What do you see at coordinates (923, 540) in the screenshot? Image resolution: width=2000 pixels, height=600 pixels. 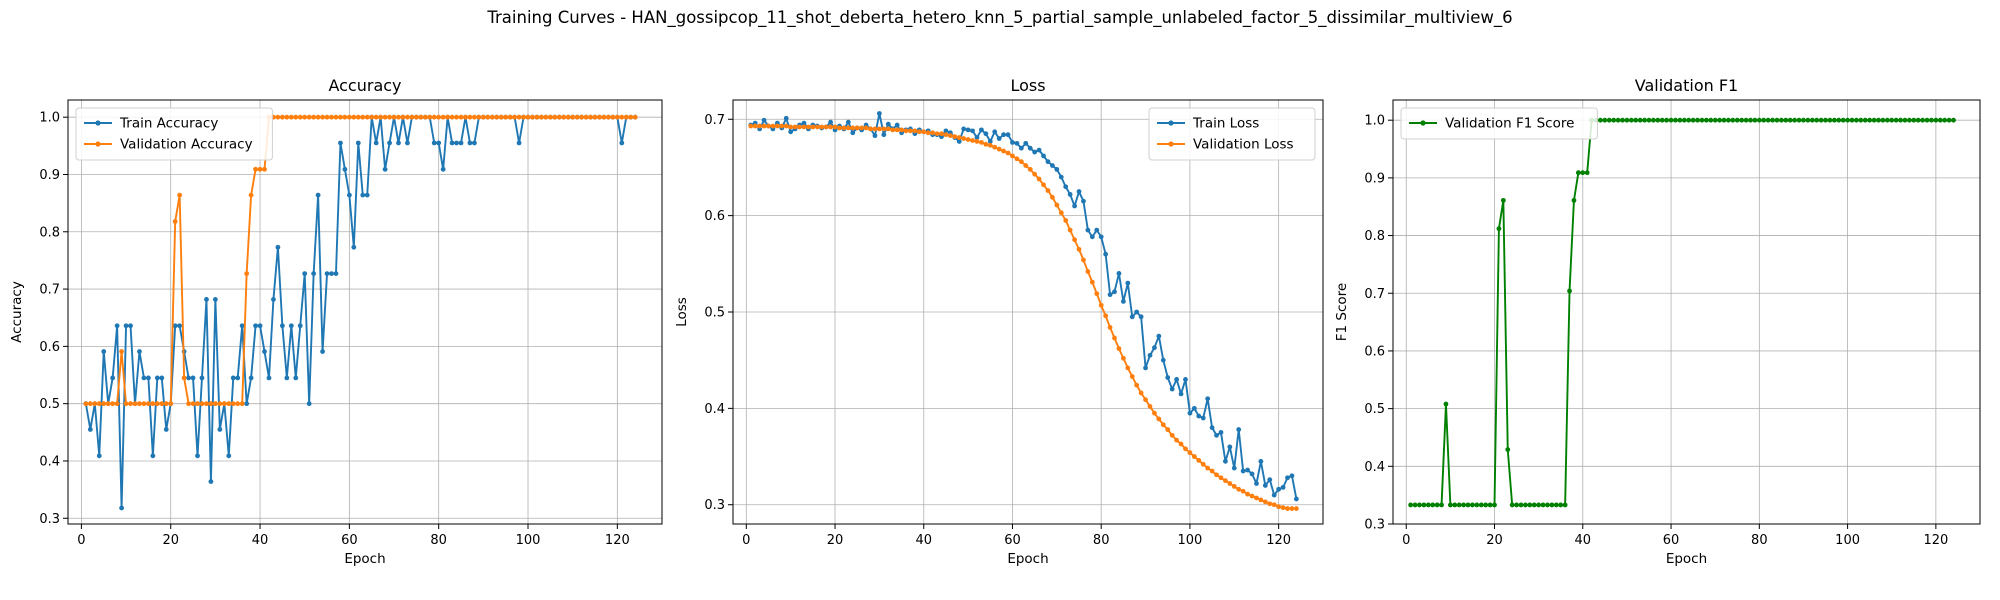 I see `x-tick-label: 40` at bounding box center [923, 540].